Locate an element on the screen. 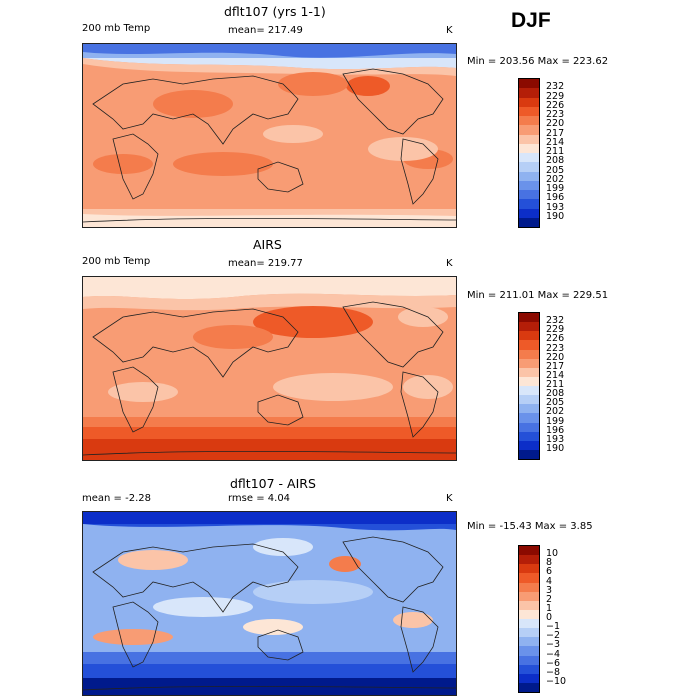 This screenshot has width=700, height=700. panel-3-map is located at coordinates (269, 603).